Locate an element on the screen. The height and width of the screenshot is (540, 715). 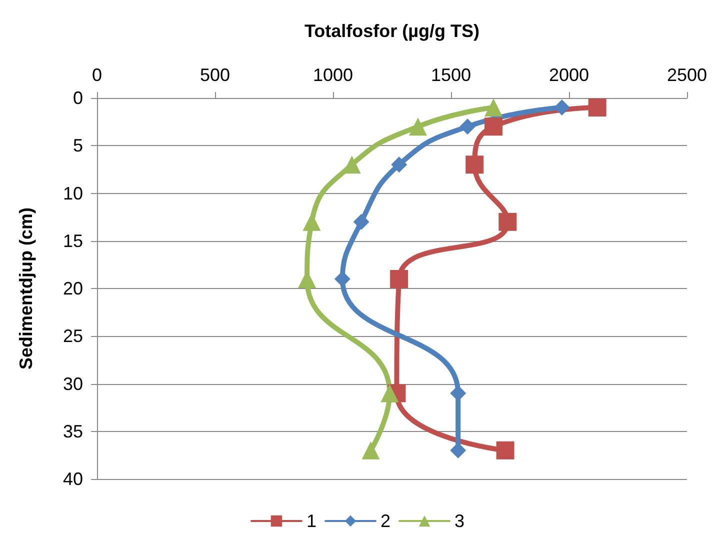
legend-label: 3 is located at coordinates (459, 521).